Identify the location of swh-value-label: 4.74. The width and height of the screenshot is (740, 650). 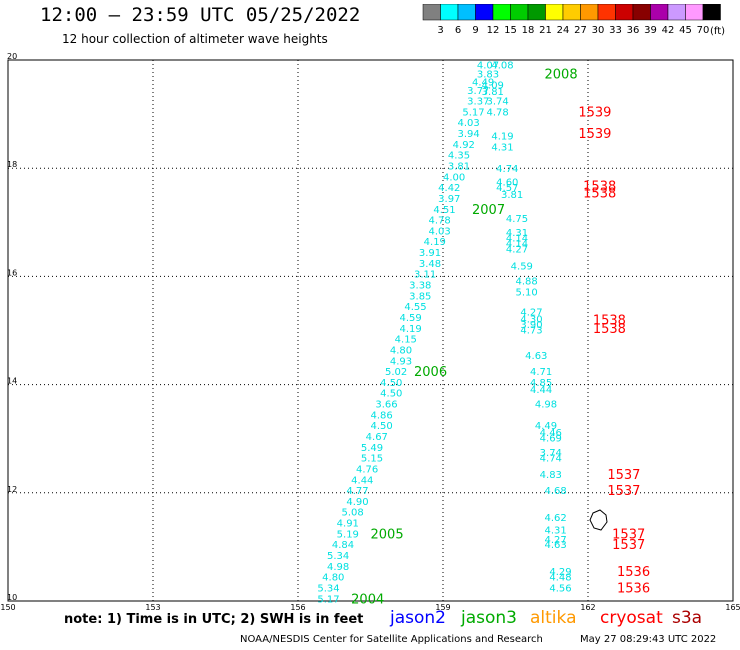
(551, 459).